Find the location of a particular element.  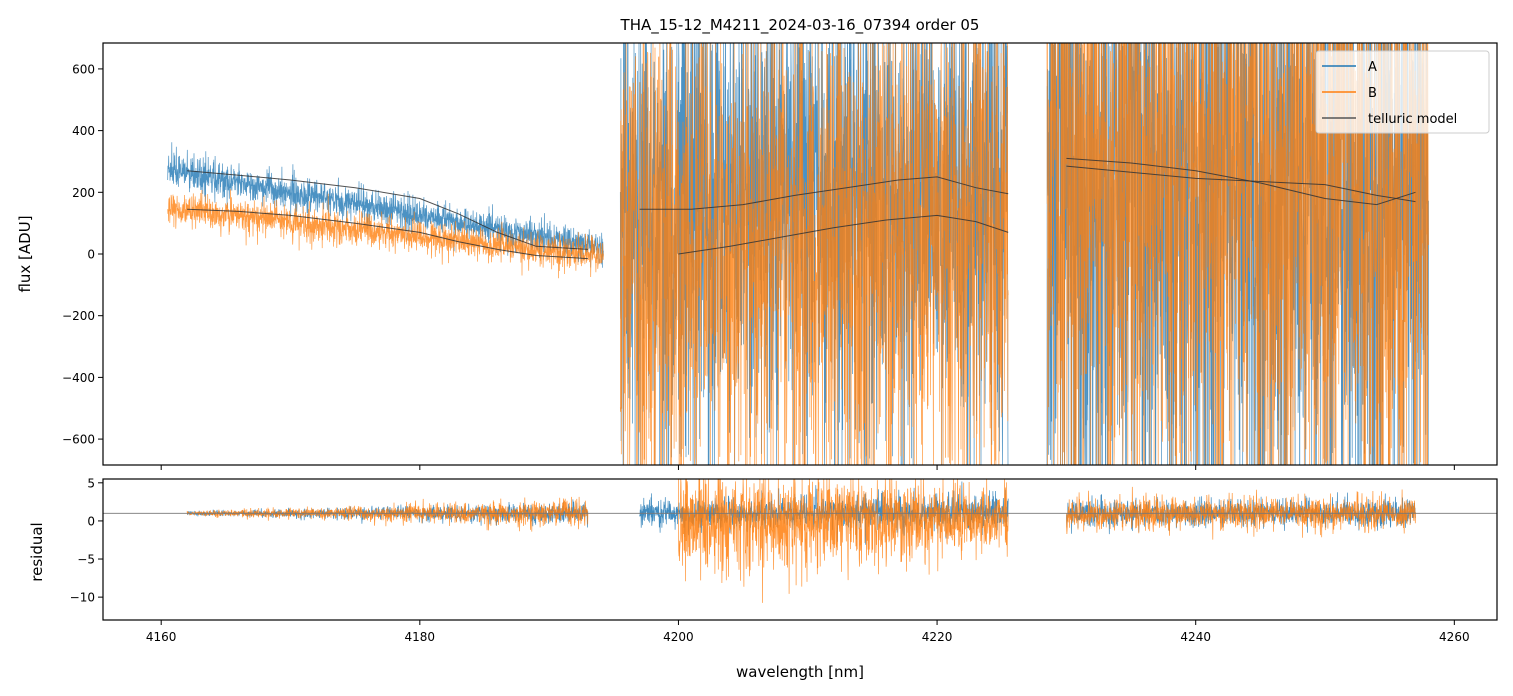

residual-y-tick-label: 5 is located at coordinates (91, 483).